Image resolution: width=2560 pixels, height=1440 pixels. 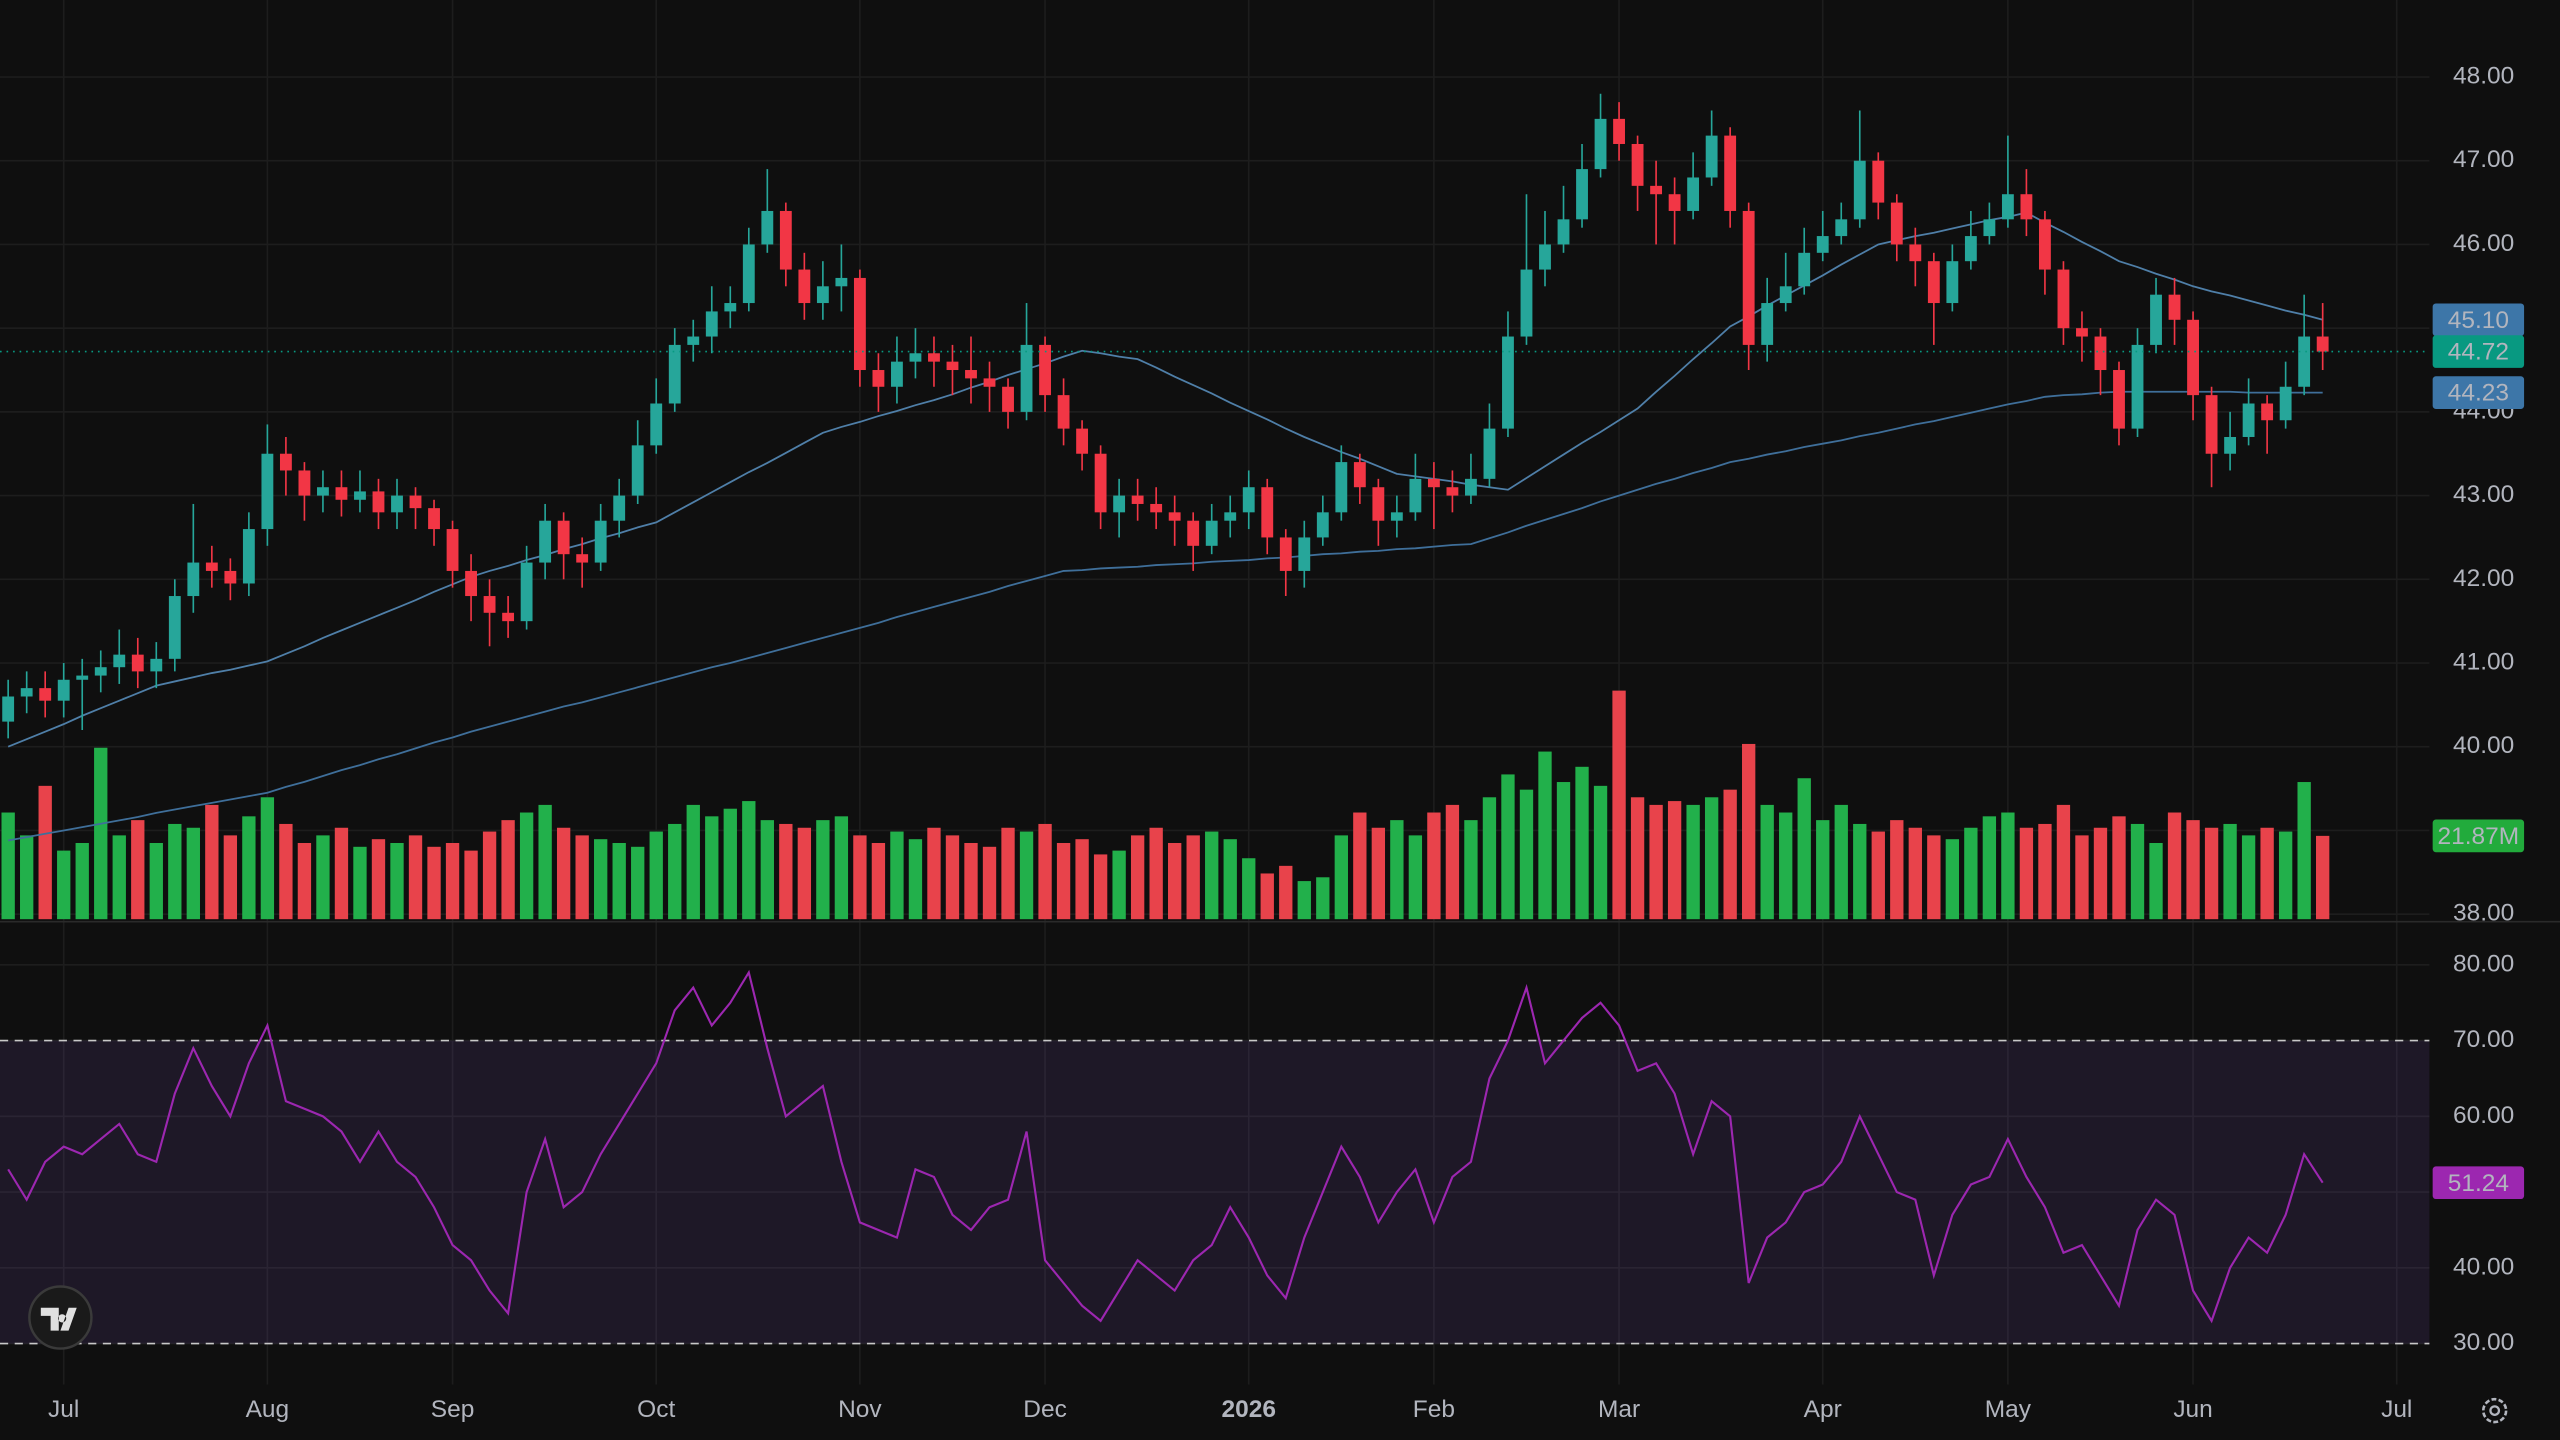 I want to click on y-tick-label: 41.00, so click(x=2483, y=661).